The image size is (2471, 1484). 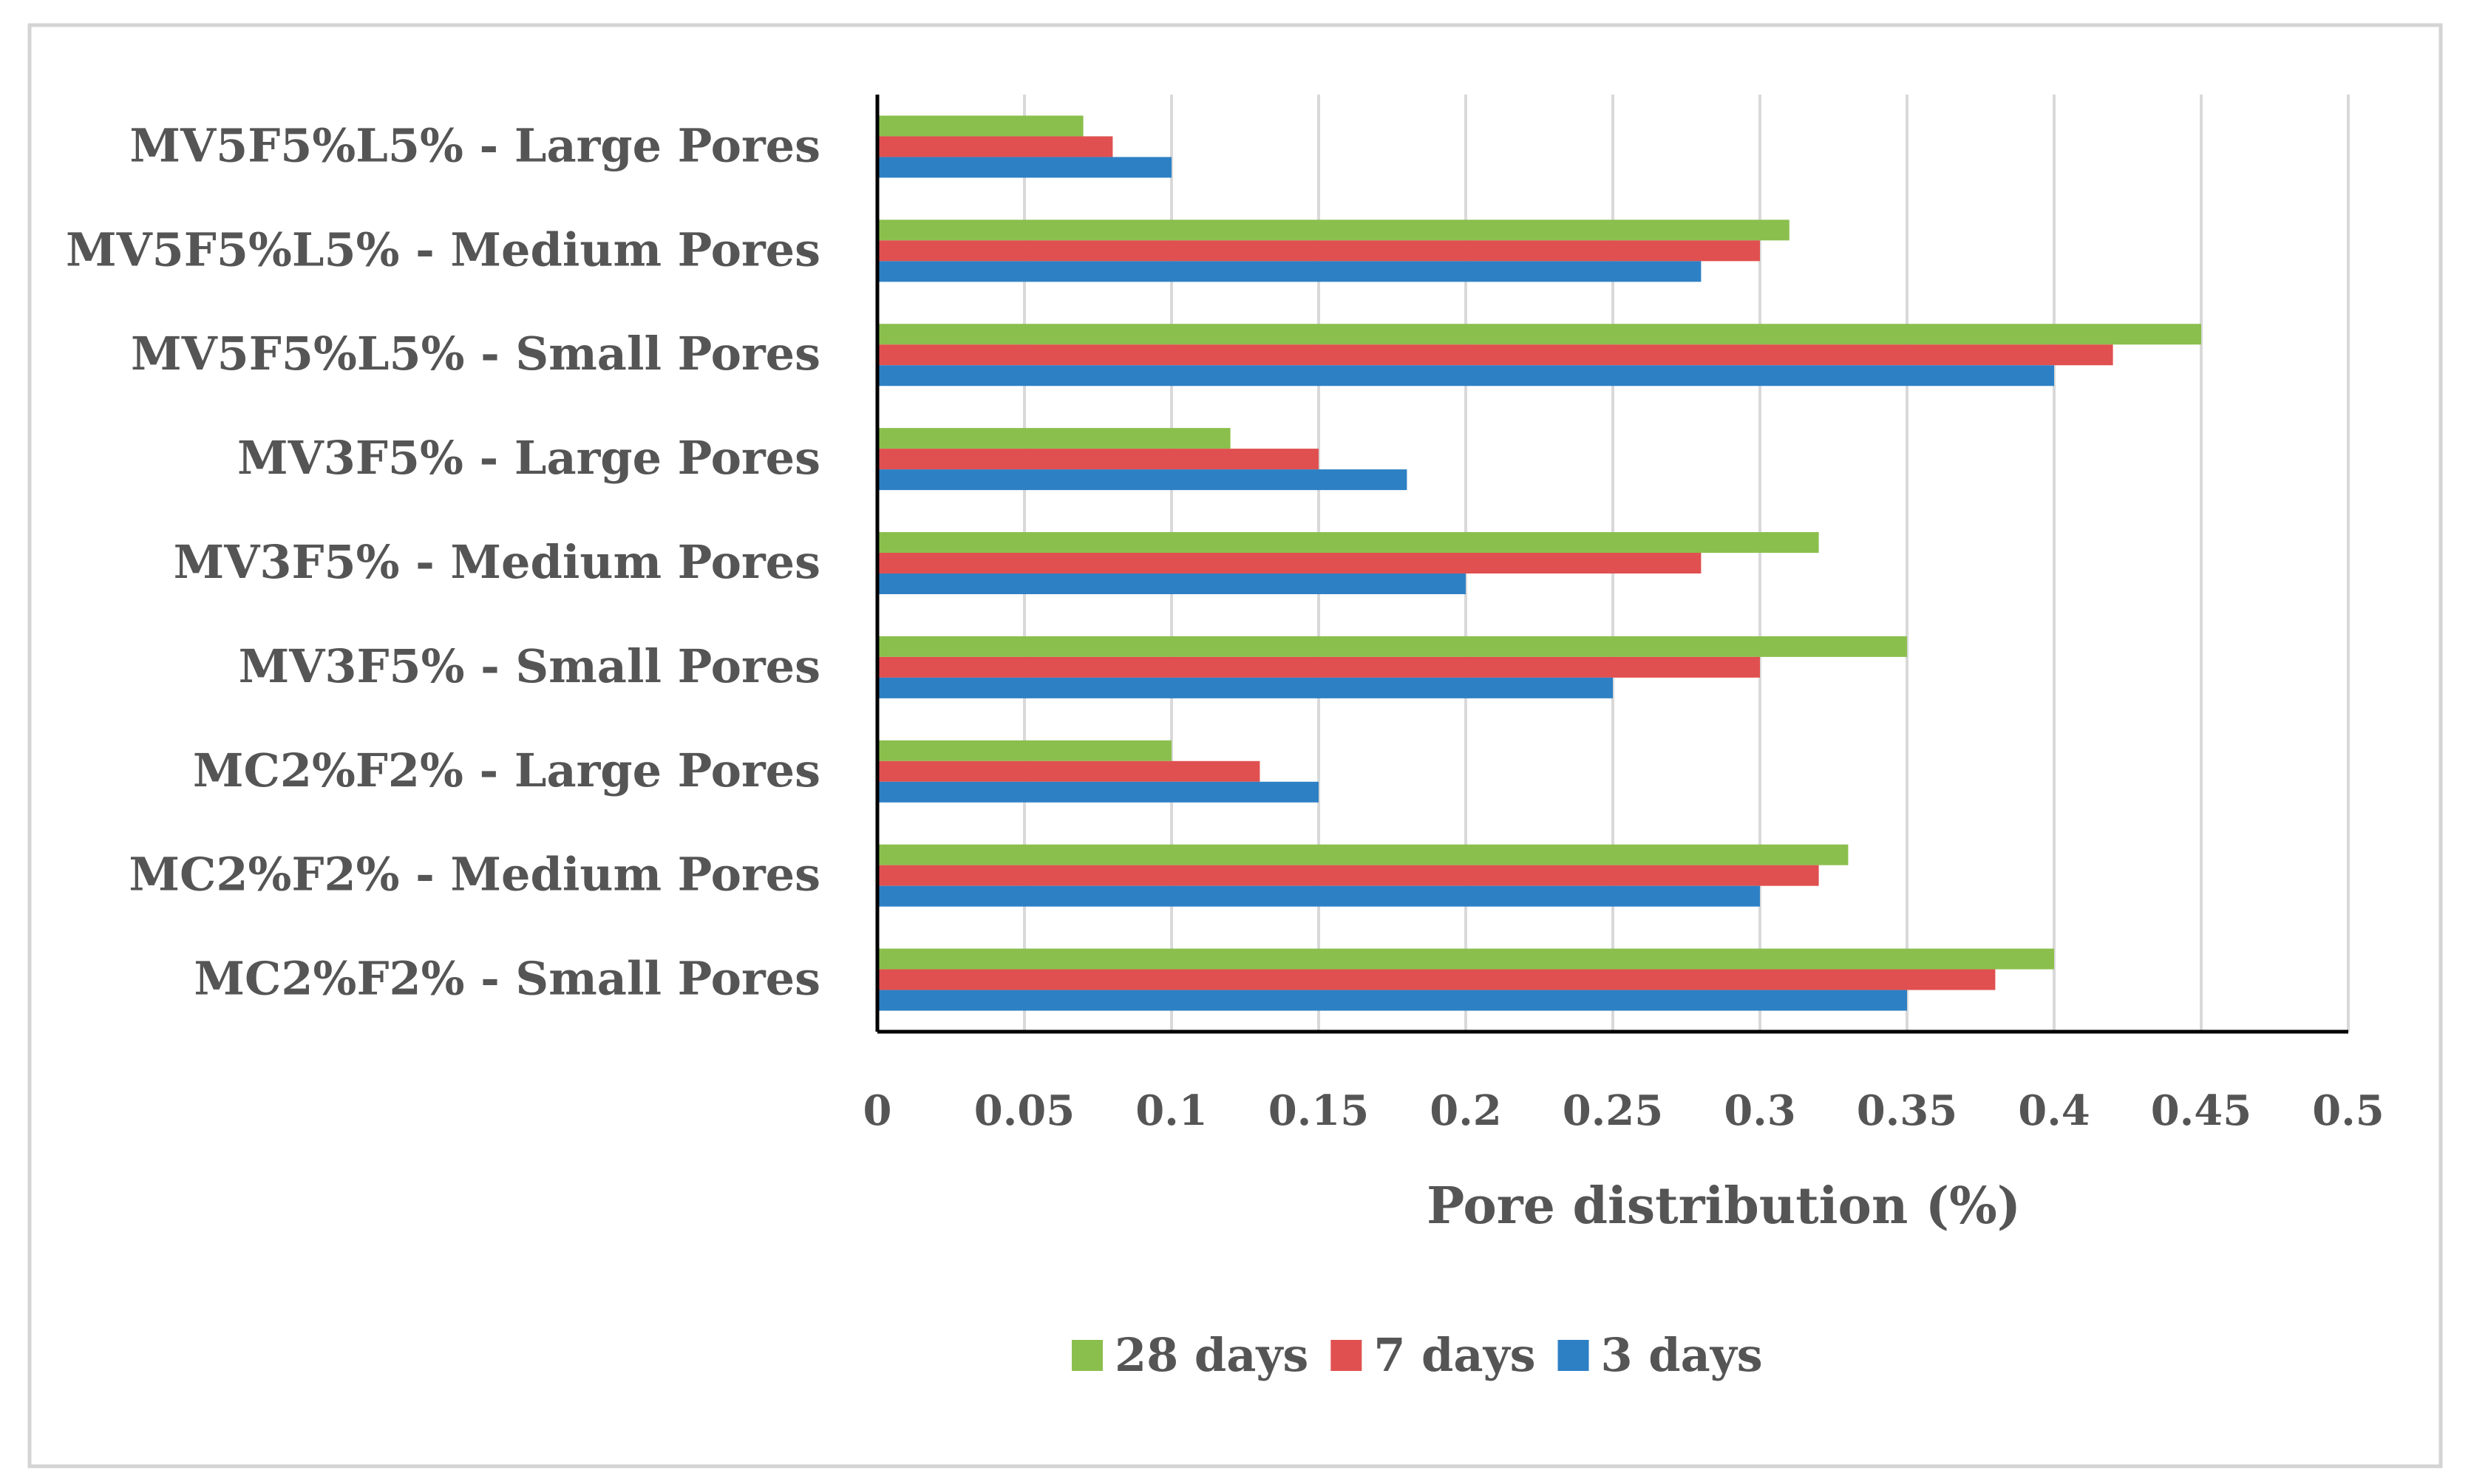 What do you see at coordinates (1211, 1355) in the screenshot?
I see `legend-label-28-days: 28 days` at bounding box center [1211, 1355].